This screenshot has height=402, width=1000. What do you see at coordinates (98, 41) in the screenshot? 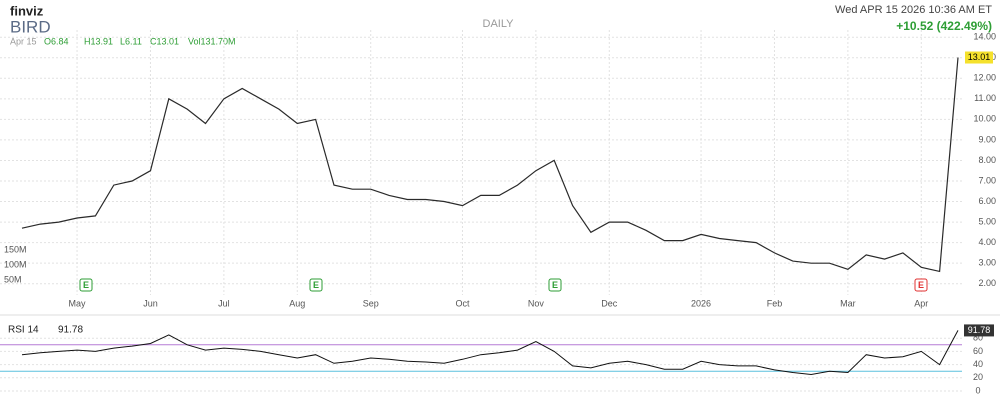
I see `quote-high: H13.91` at bounding box center [98, 41].